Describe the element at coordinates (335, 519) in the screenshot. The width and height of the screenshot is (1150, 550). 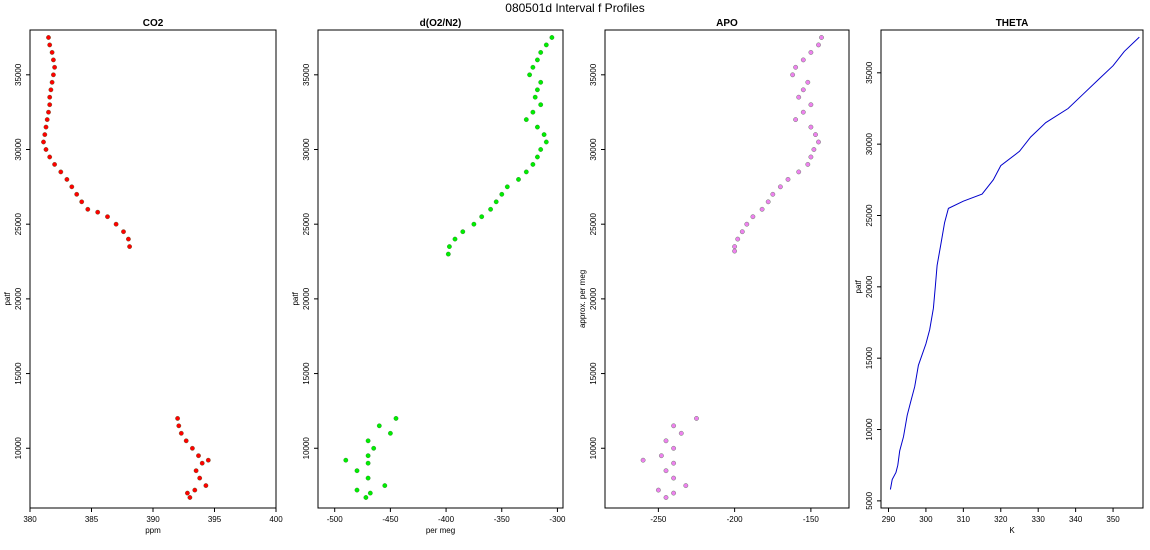
I see `panel-d-o2-n2-xtick-label: -500` at that location.